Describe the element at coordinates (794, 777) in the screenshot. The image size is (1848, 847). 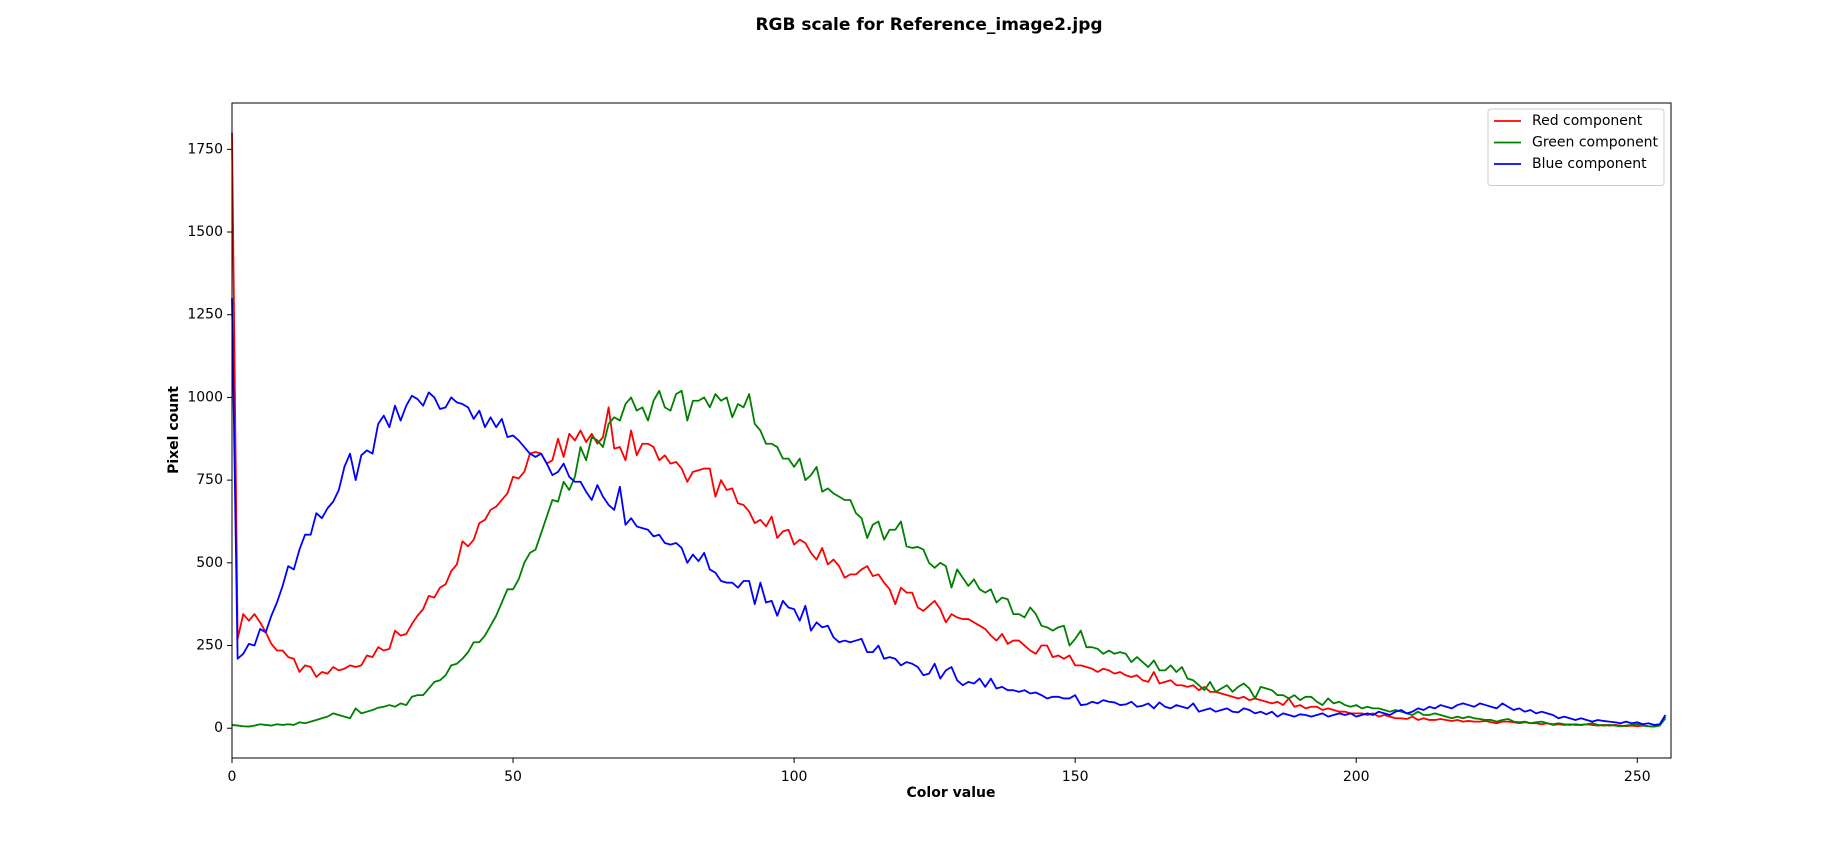
I see `x-tick-label: 100` at that location.